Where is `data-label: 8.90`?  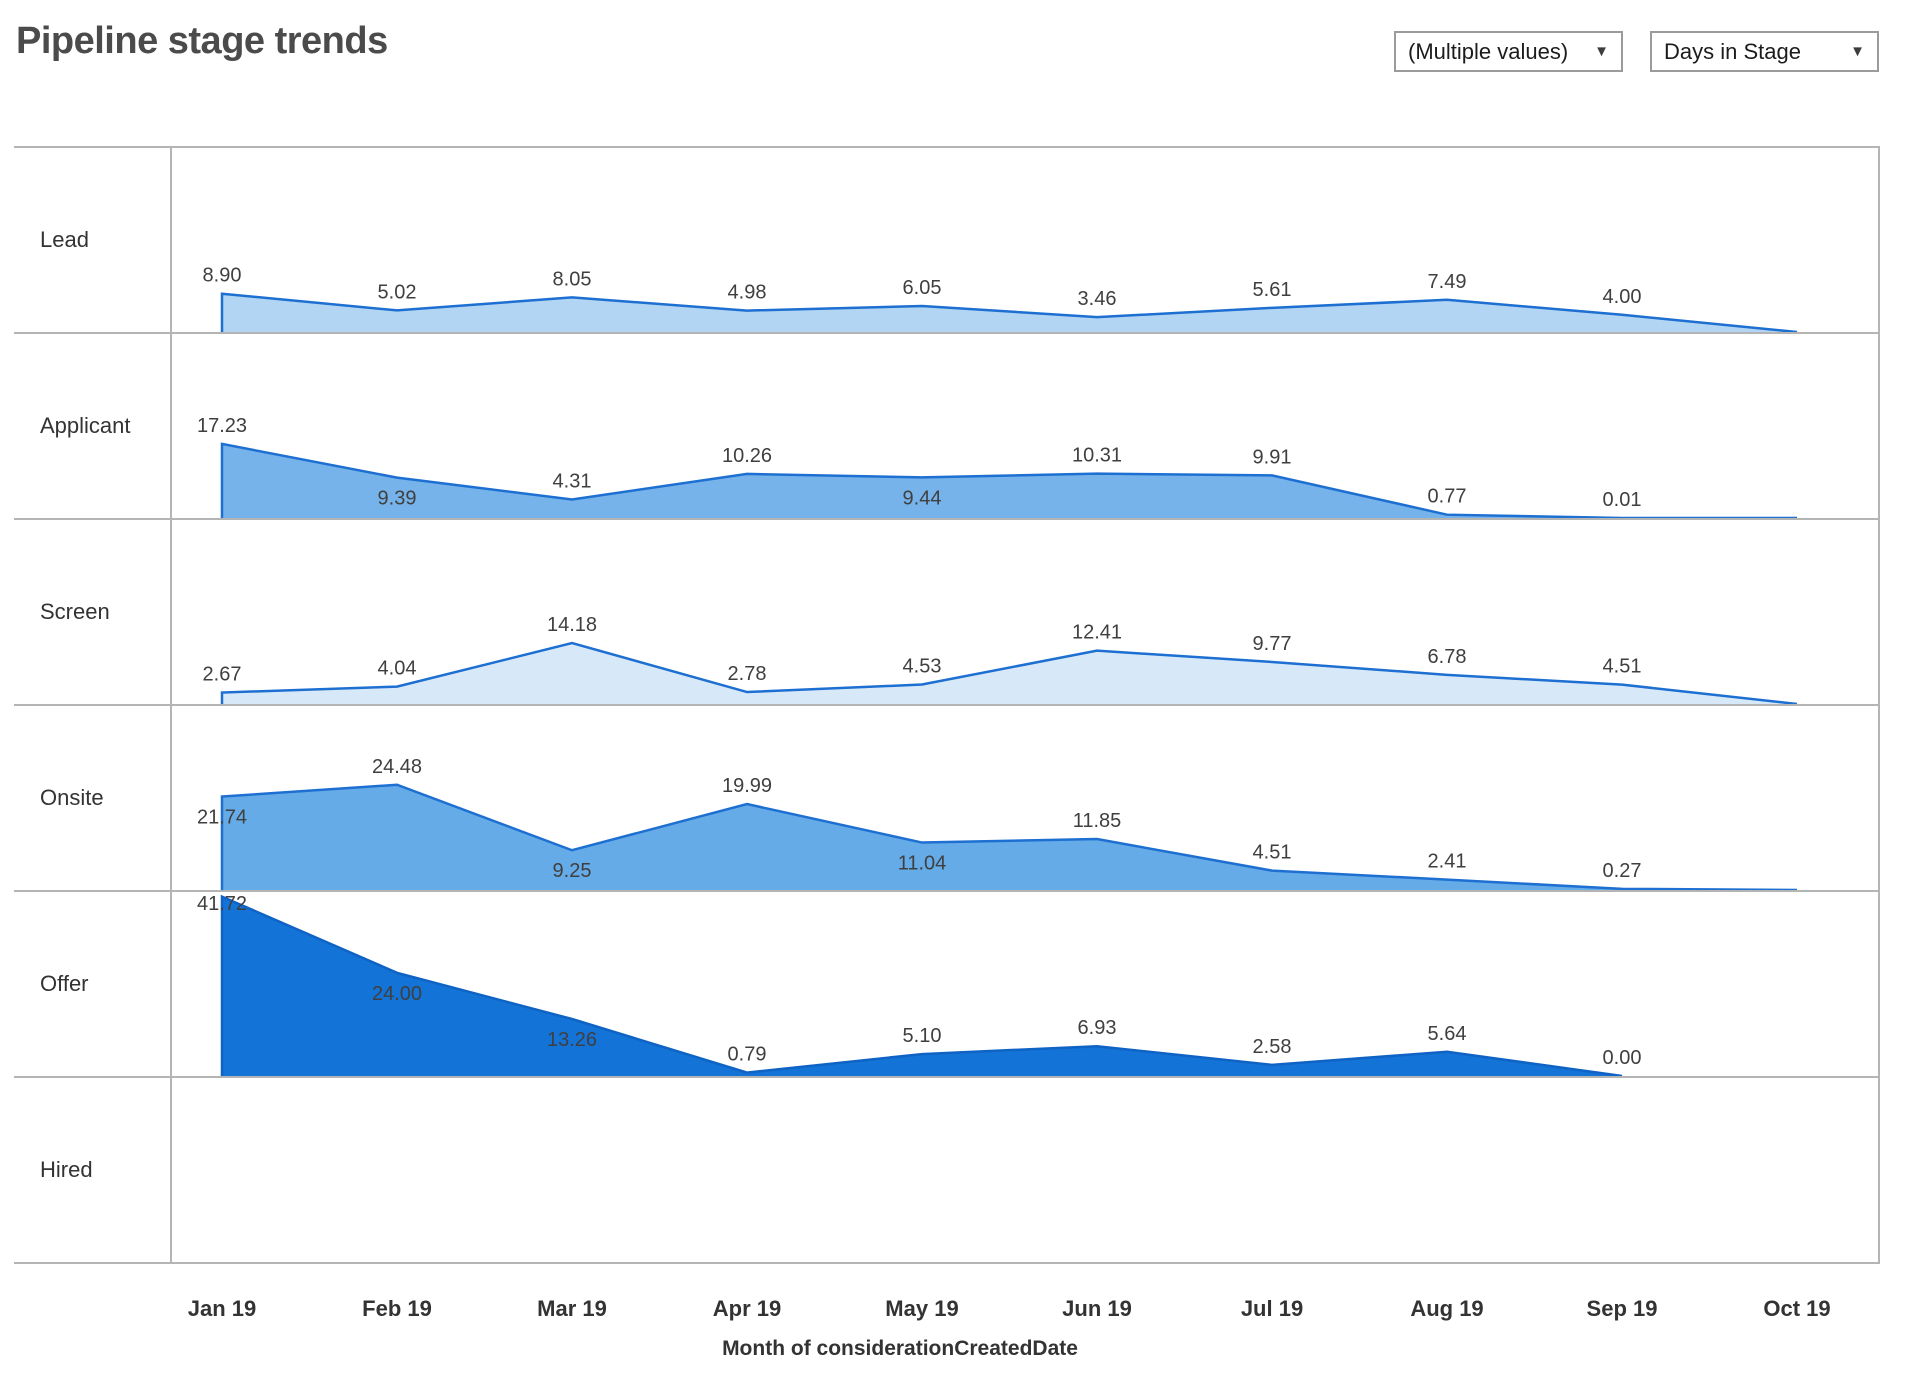
data-label: 8.90 is located at coordinates (222, 276).